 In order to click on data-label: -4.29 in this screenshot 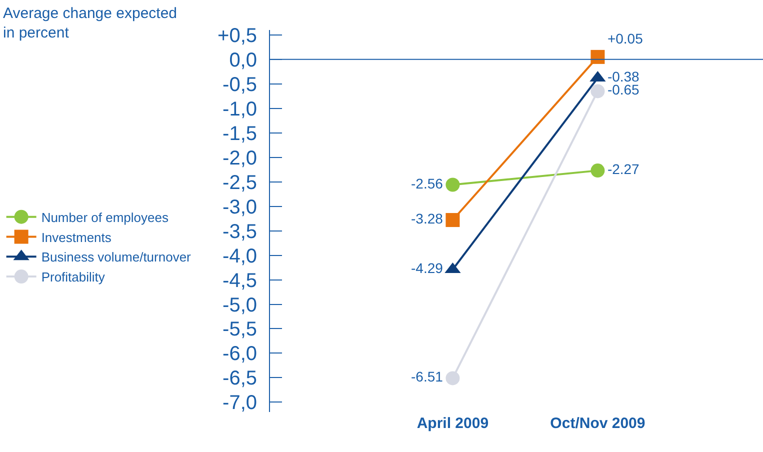, I will do `click(427, 268)`.